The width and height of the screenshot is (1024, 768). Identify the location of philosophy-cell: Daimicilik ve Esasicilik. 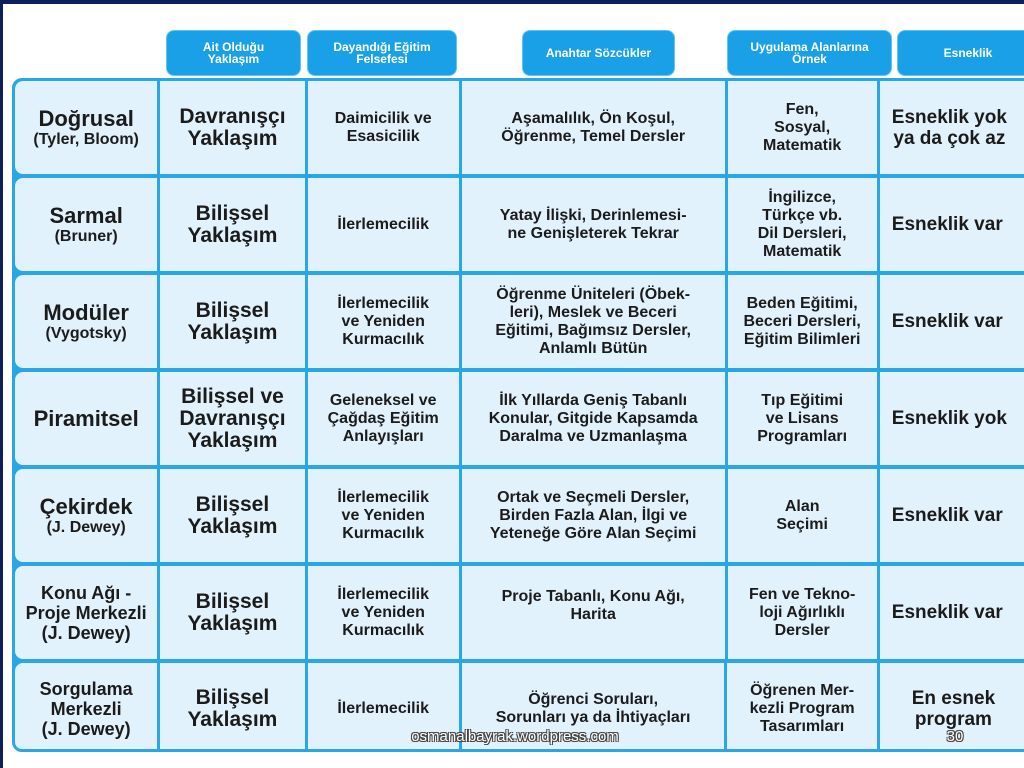
(383, 127).